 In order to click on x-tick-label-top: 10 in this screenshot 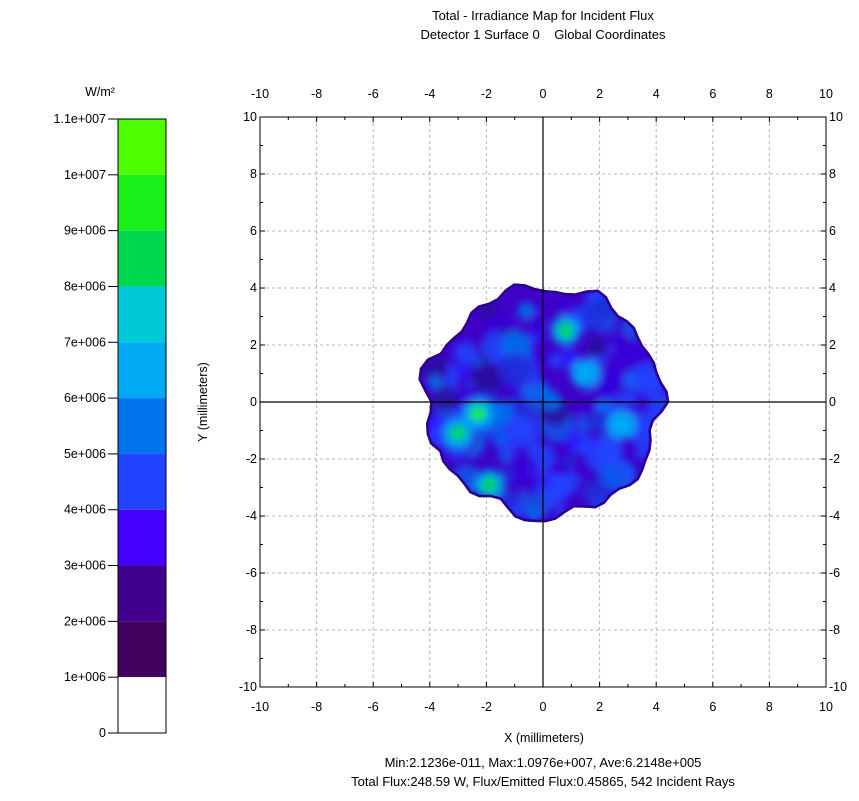, I will do `click(826, 94)`.